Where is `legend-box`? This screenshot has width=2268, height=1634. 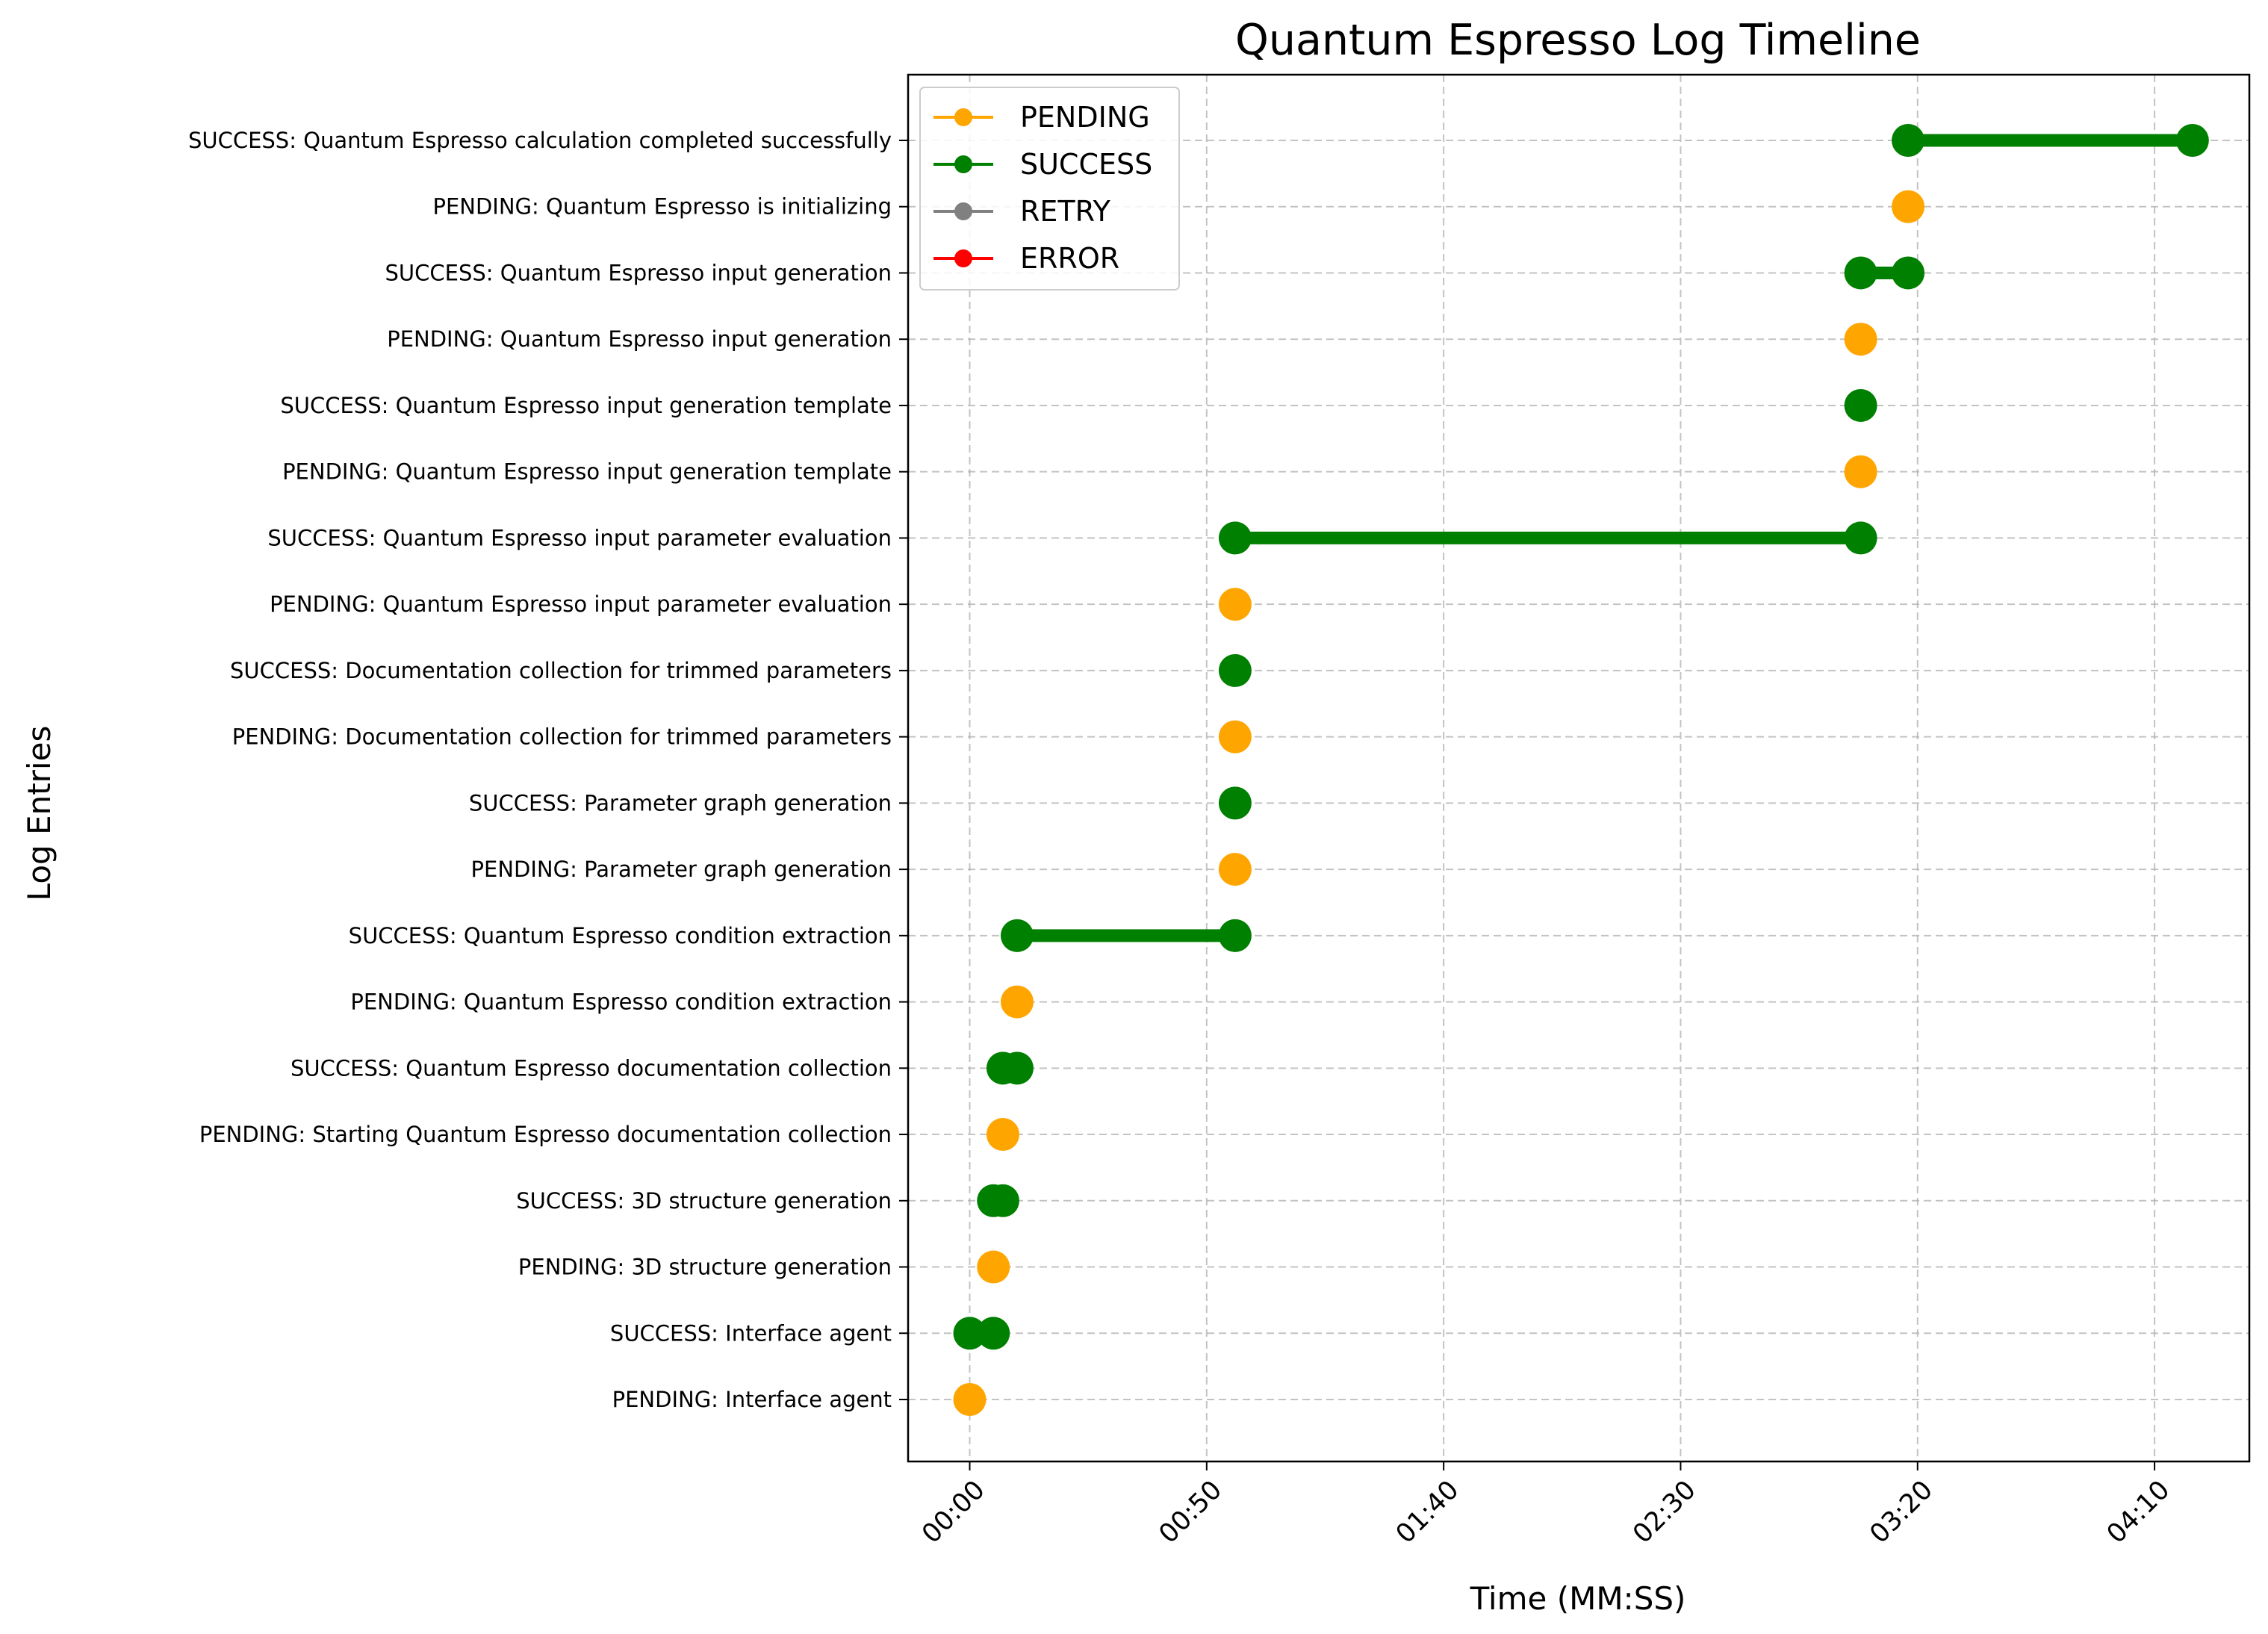
legend-box is located at coordinates (1049, 189).